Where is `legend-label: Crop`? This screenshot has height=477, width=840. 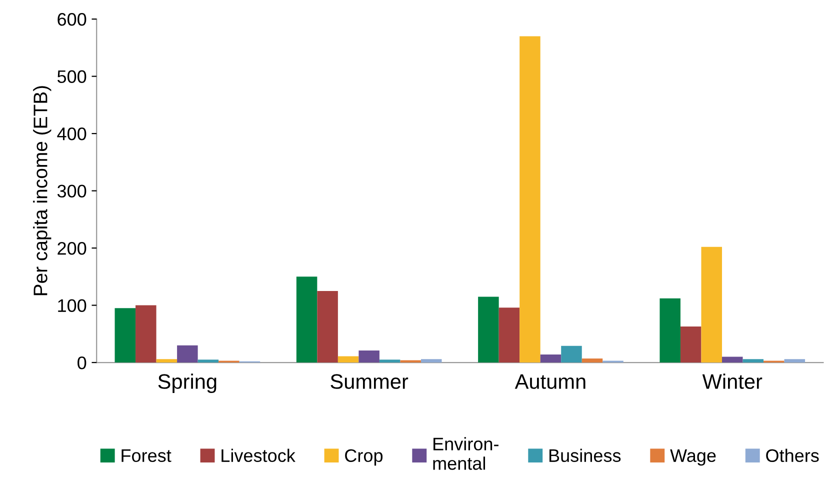
legend-label: Crop is located at coordinates (364, 457).